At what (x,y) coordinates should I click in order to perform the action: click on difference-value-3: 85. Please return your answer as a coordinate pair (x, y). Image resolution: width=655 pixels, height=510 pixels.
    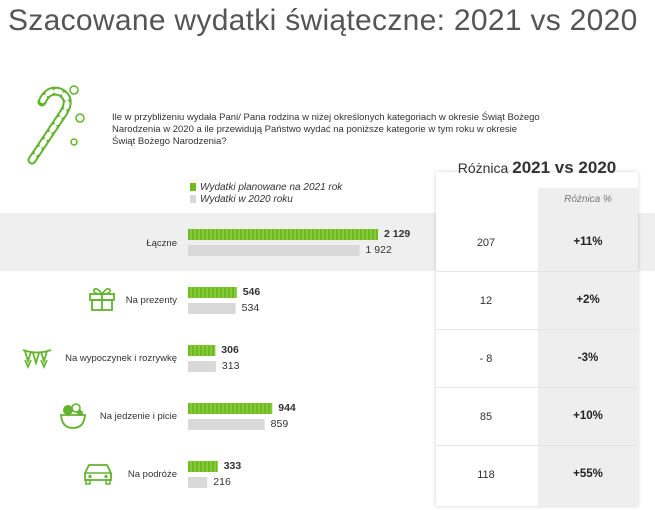
    Looking at the image, I should click on (486, 417).